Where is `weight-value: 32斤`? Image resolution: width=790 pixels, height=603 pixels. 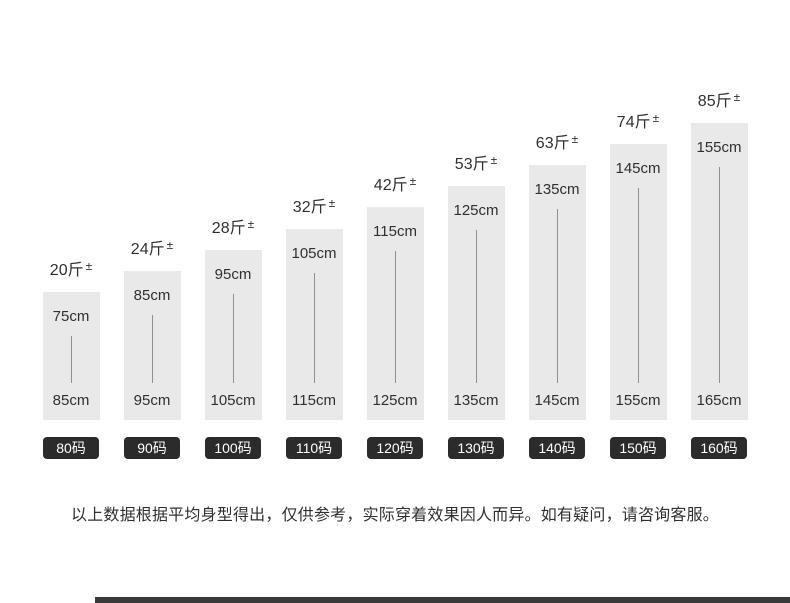
weight-value: 32斤 is located at coordinates (309, 207).